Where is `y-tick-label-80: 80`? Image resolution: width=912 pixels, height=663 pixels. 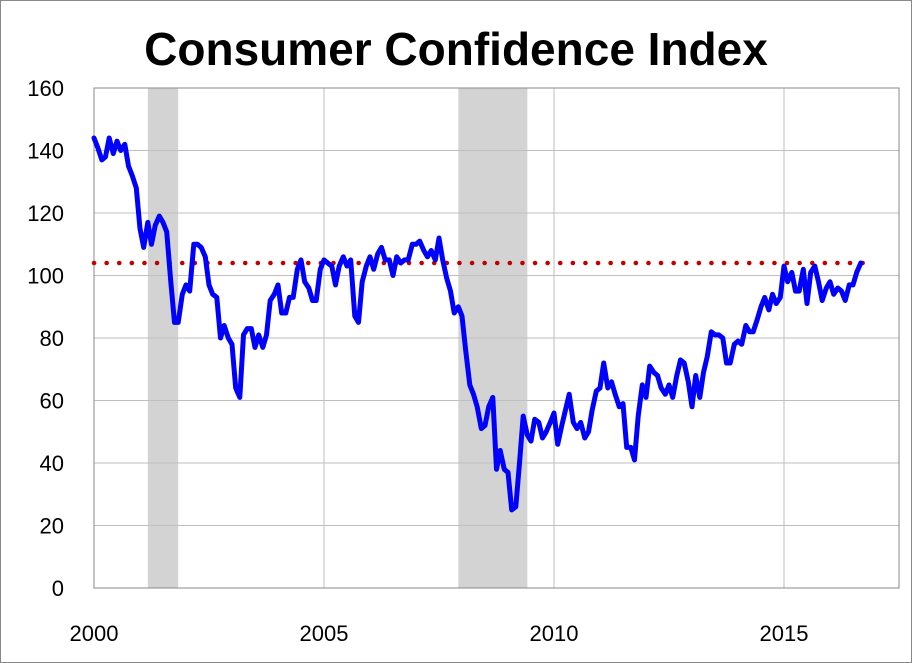 y-tick-label-80: 80 is located at coordinates (52, 338).